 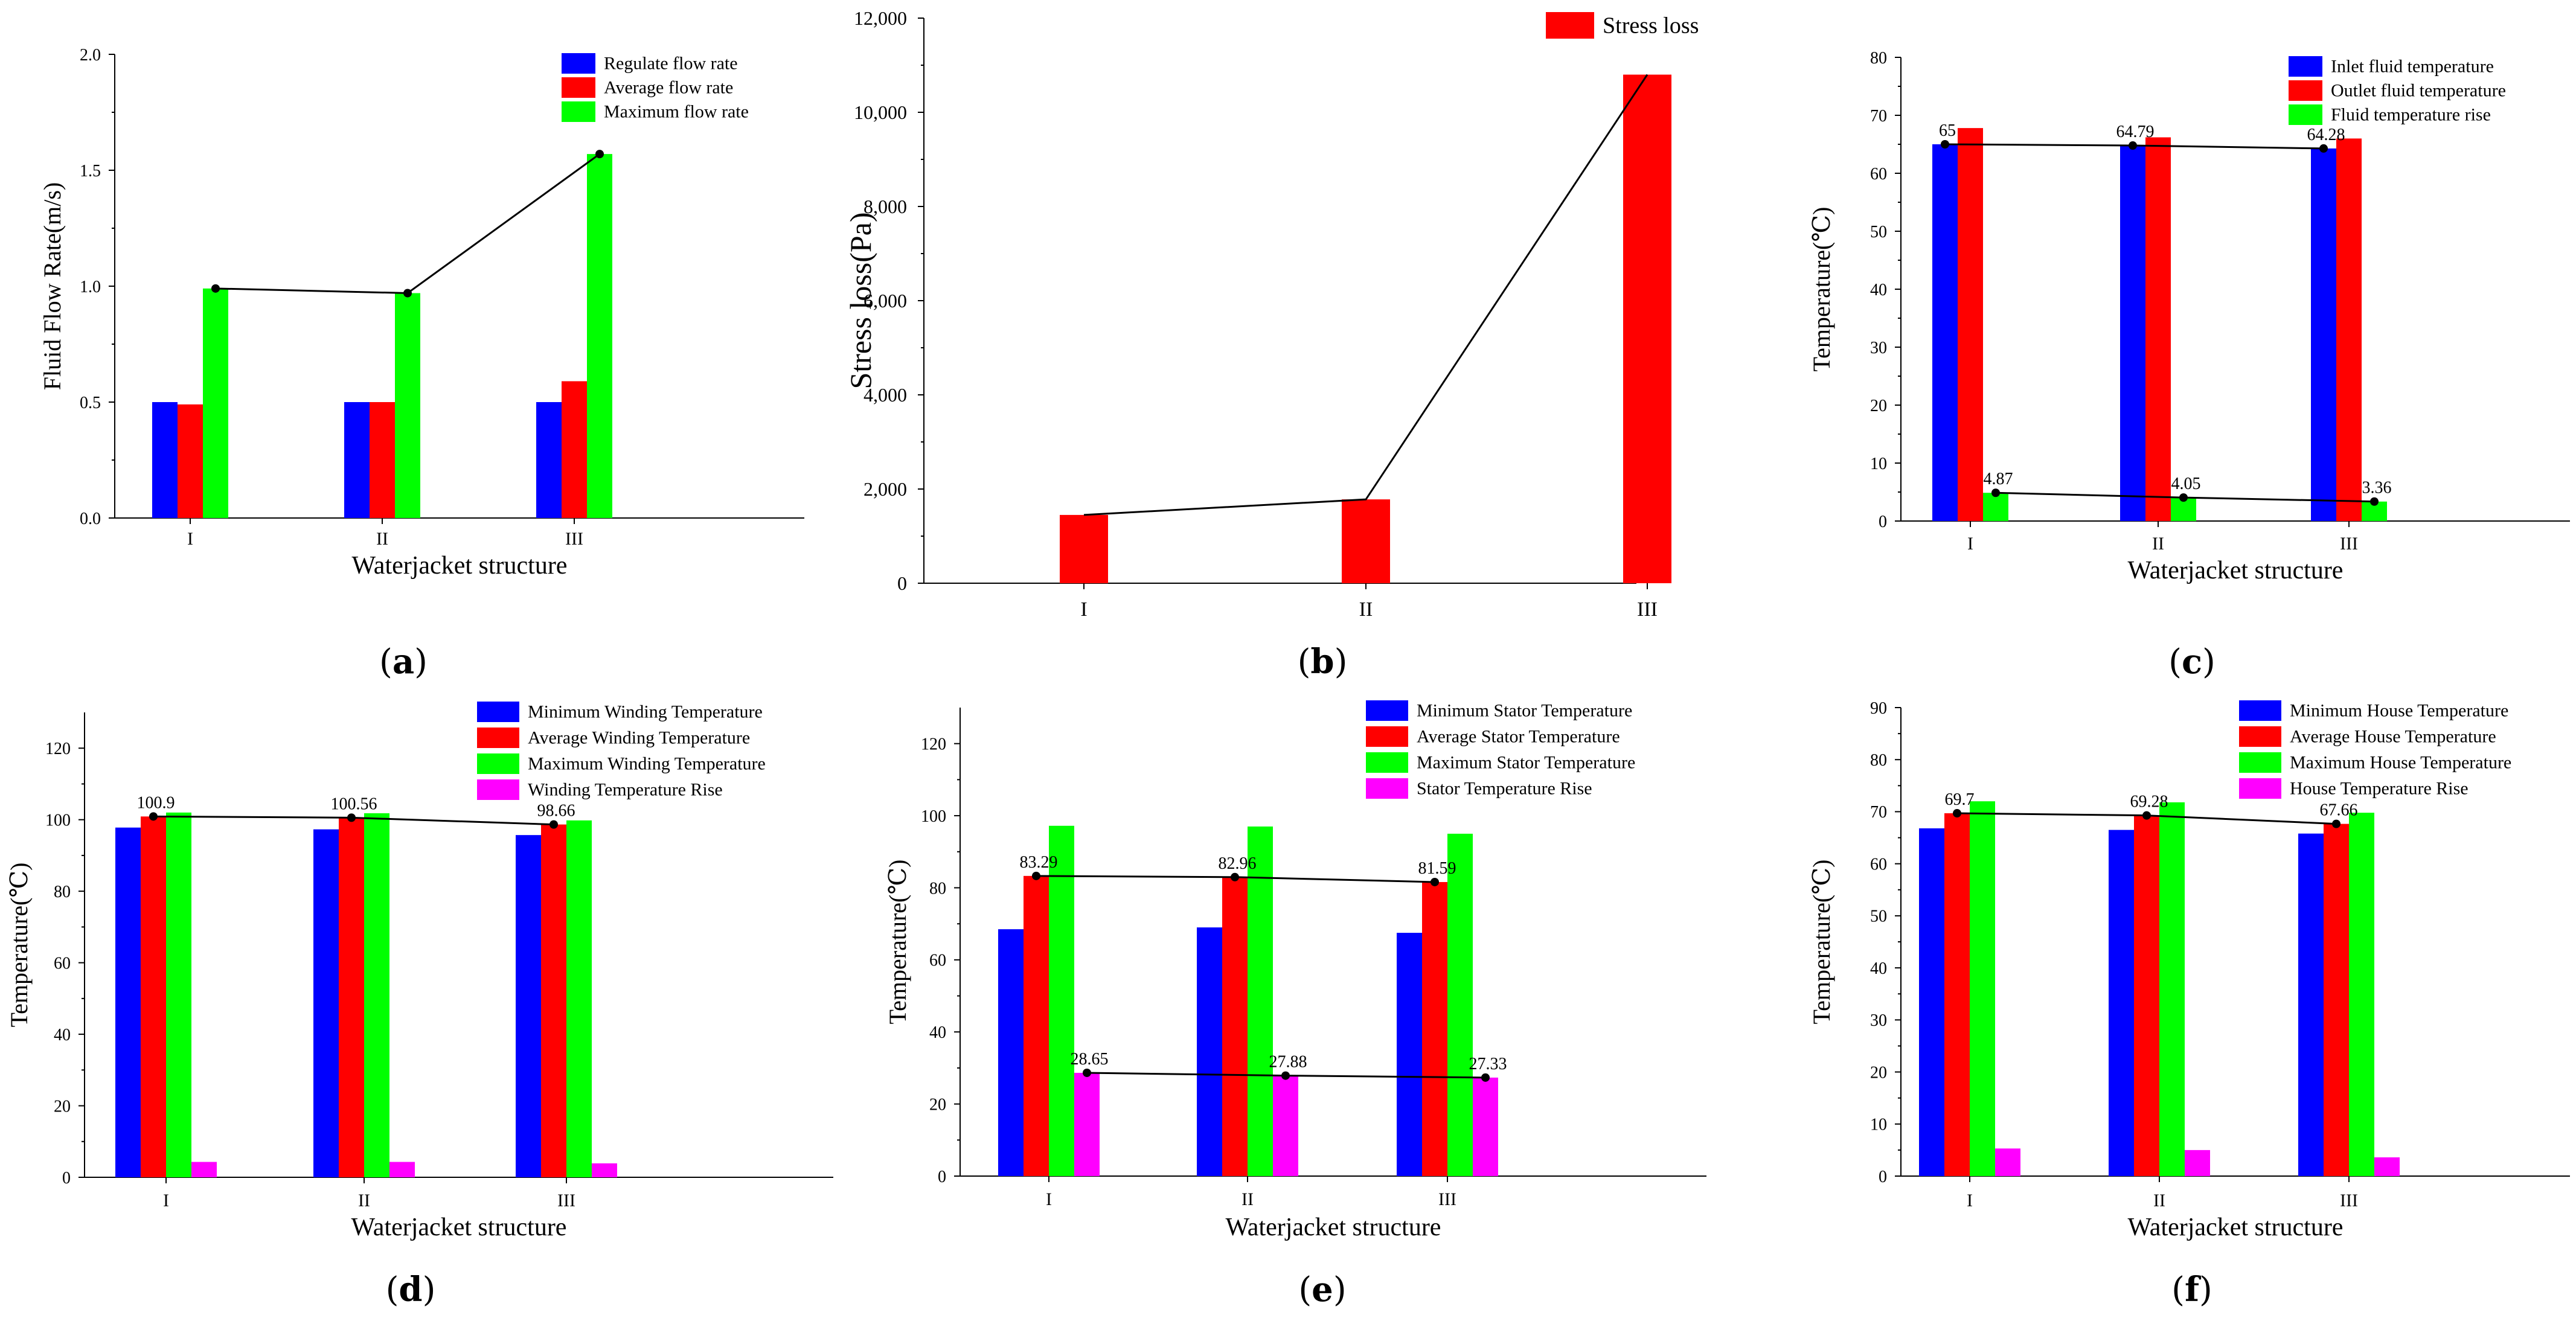 What do you see at coordinates (1288, 1062) in the screenshot?
I see `data-label: 27.88` at bounding box center [1288, 1062].